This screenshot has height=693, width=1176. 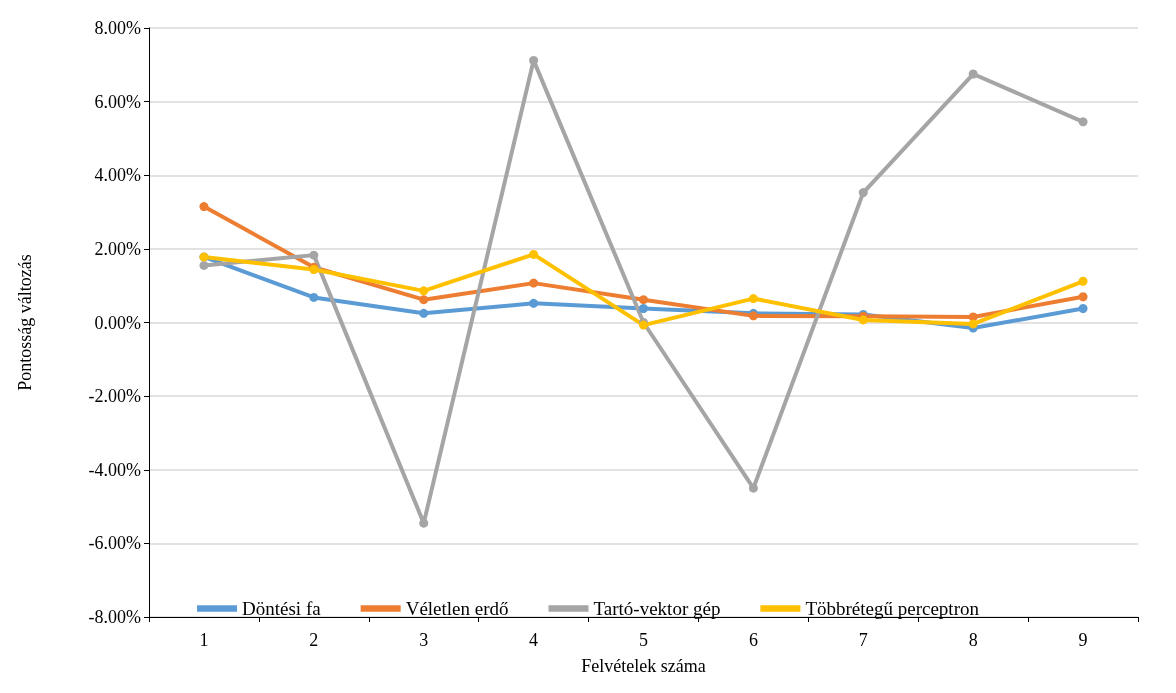 What do you see at coordinates (1083, 640) in the screenshot?
I see `x-tick-label: 9` at bounding box center [1083, 640].